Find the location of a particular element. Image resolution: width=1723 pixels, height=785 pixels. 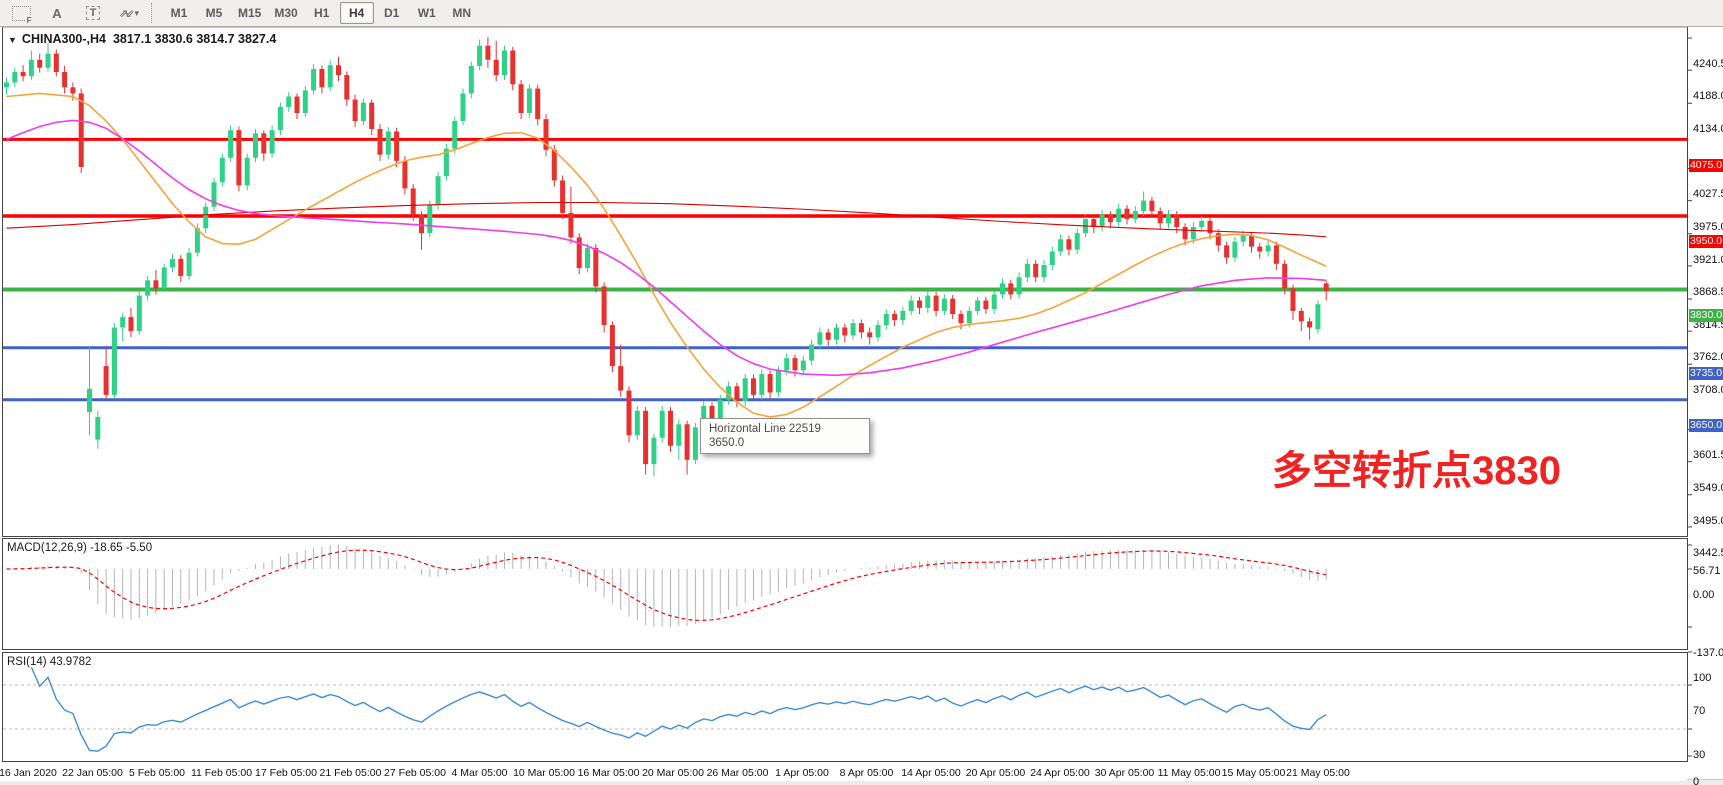

timeframe-button-m15: M15 is located at coordinates (250, 13).